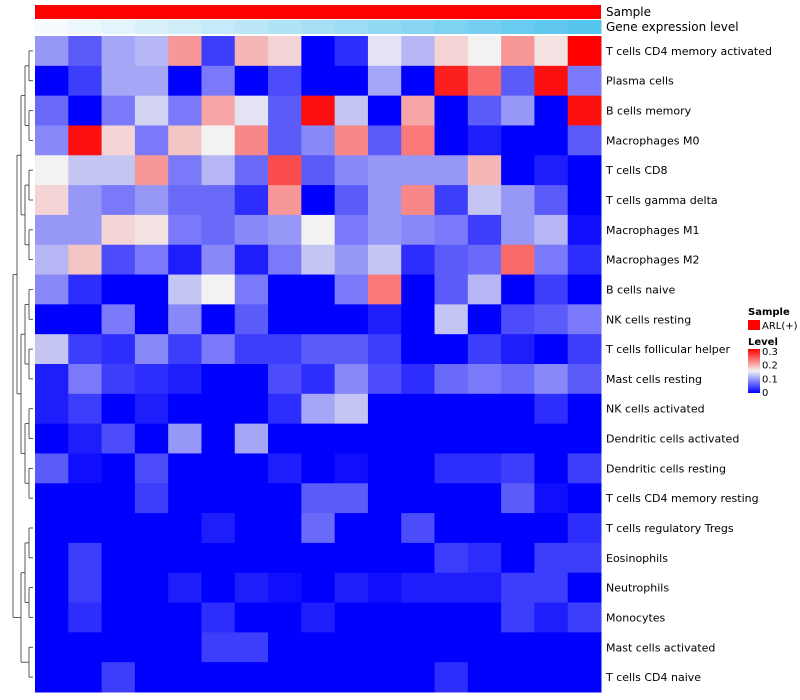 The image size is (800, 700). What do you see at coordinates (769, 312) in the screenshot?
I see `legend-sample-title: Sample` at bounding box center [769, 312].